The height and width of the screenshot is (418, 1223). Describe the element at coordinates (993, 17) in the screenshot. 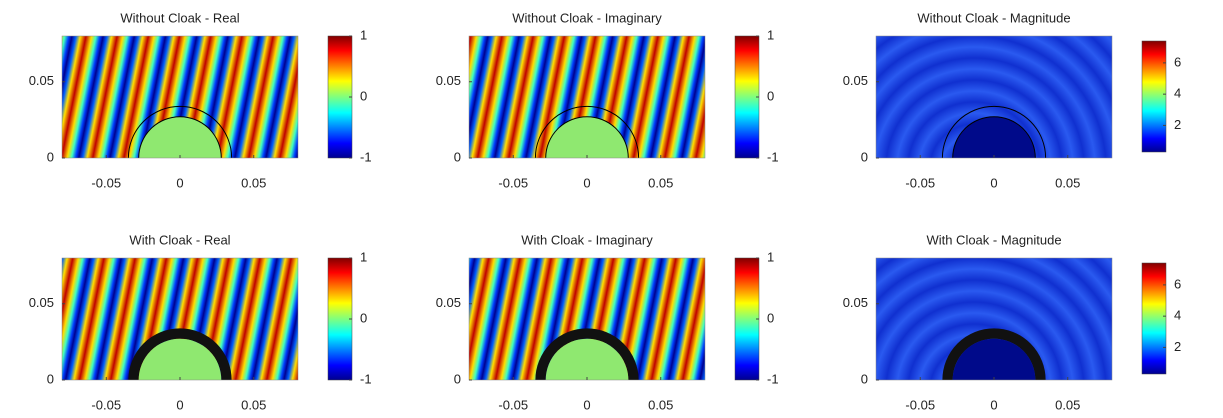

I see `subplot-title: Without Cloak - Magnitude` at that location.